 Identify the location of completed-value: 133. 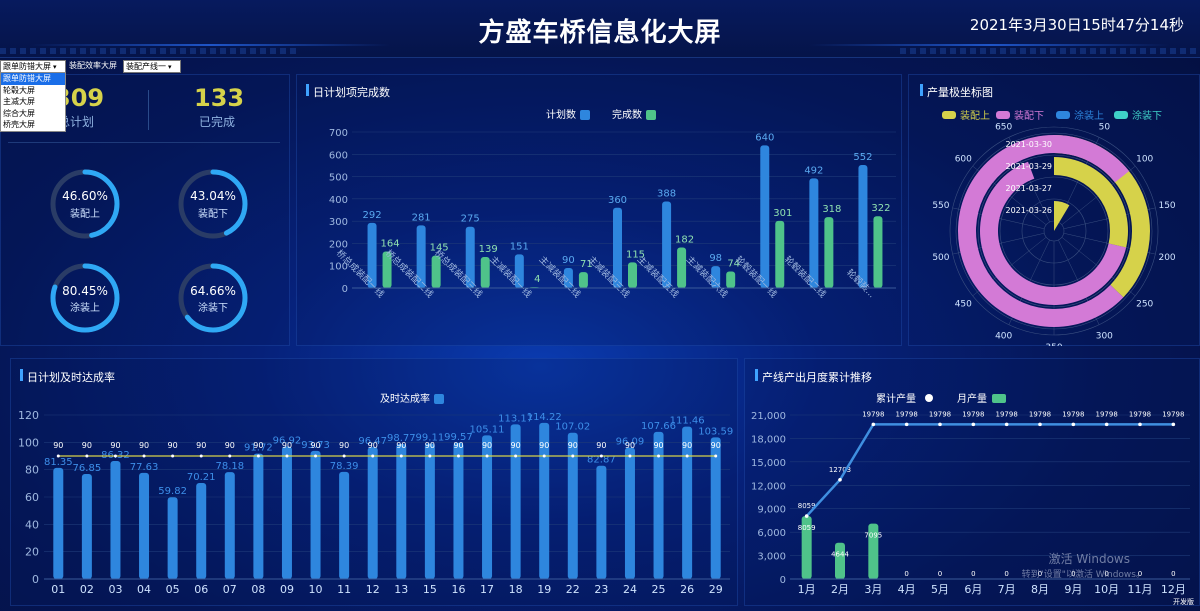
(219, 98).